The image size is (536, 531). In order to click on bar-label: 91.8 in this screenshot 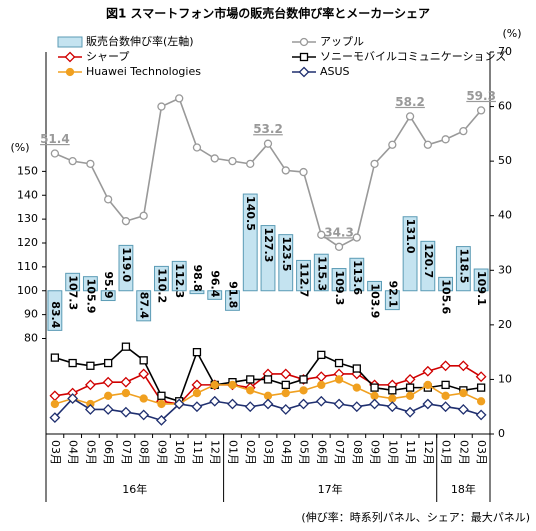, I will do `click(232, 294)`.